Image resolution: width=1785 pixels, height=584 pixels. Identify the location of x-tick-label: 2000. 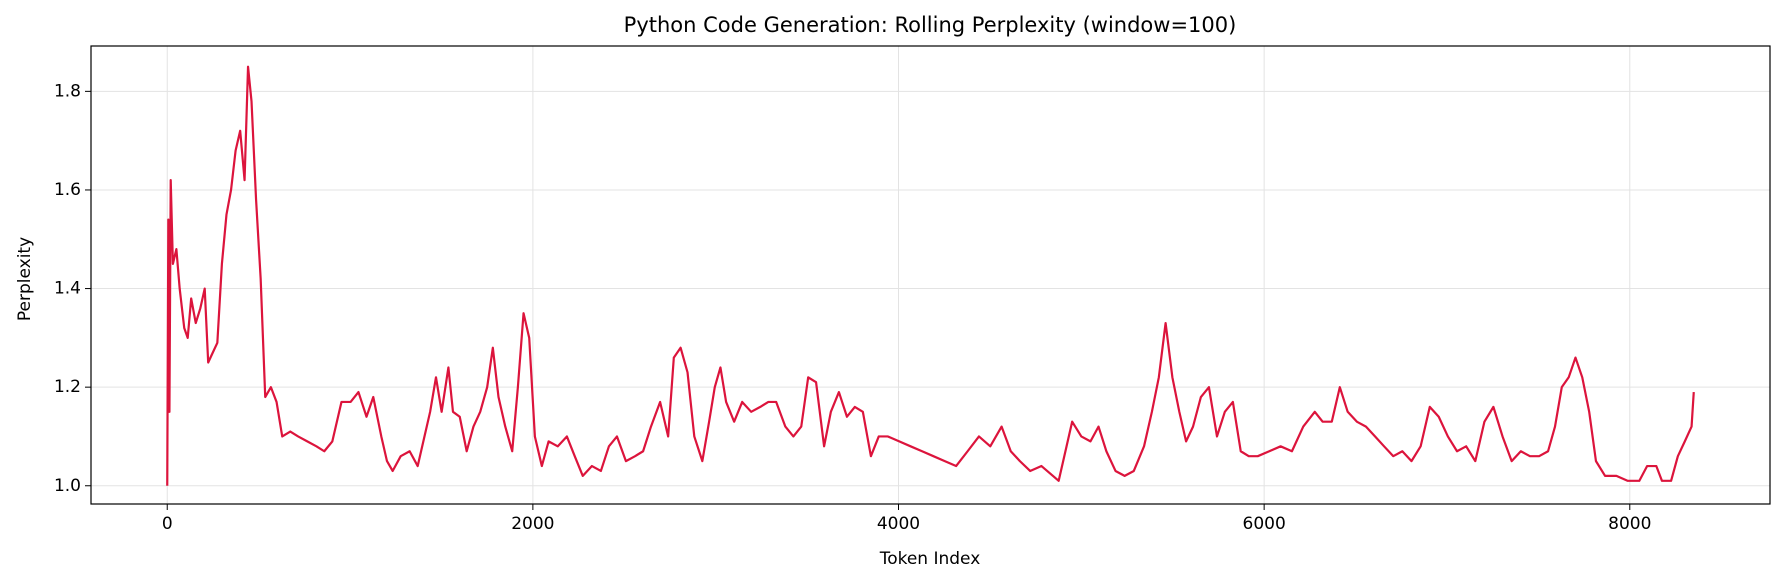
(532, 524).